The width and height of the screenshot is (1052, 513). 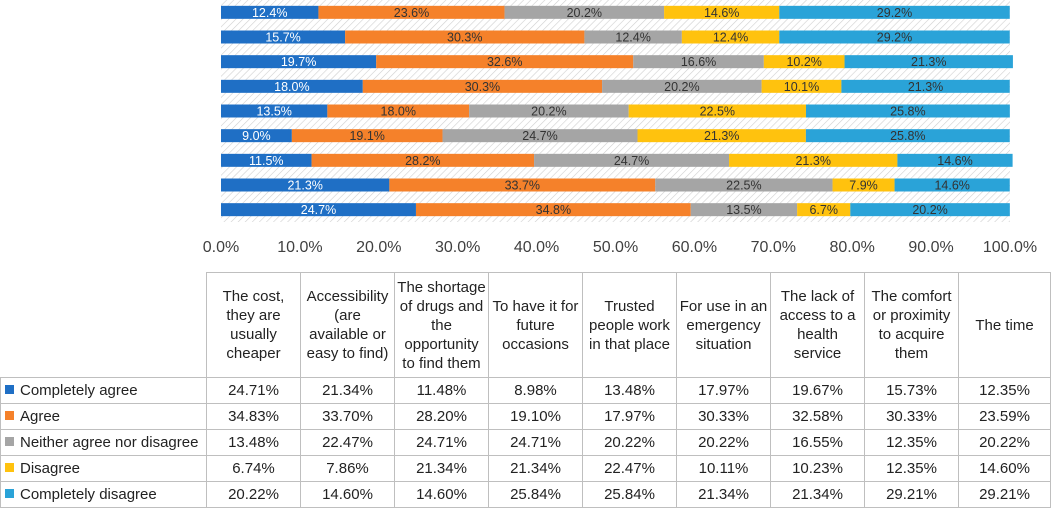 What do you see at coordinates (109, 442) in the screenshot?
I see `legend-label: Neither agree nor disagree` at bounding box center [109, 442].